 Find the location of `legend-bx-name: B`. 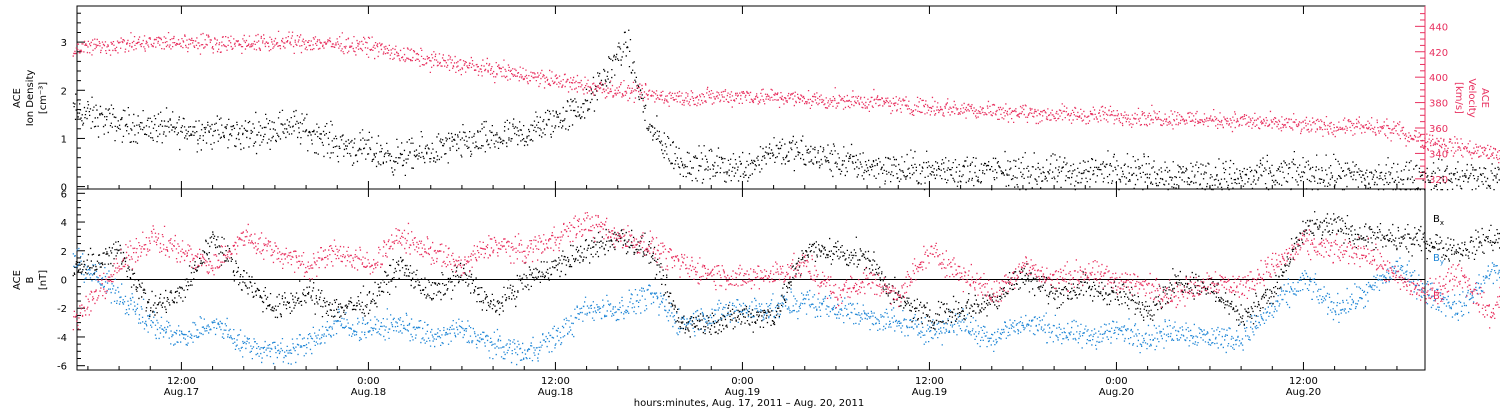

legend-bx-name: B is located at coordinates (1436, 219).